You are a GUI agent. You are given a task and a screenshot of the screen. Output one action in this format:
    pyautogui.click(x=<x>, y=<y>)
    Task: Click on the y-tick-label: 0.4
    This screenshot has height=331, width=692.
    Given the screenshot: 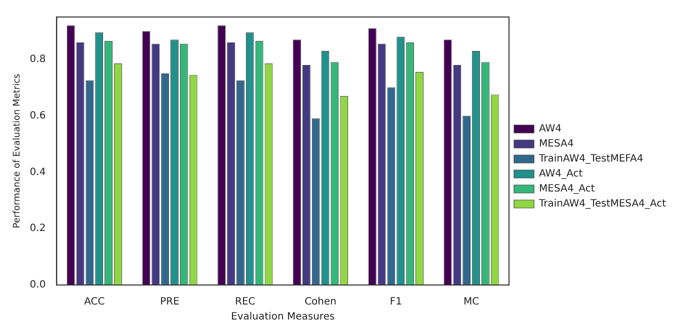 What is the action you would take?
    pyautogui.click(x=38, y=172)
    